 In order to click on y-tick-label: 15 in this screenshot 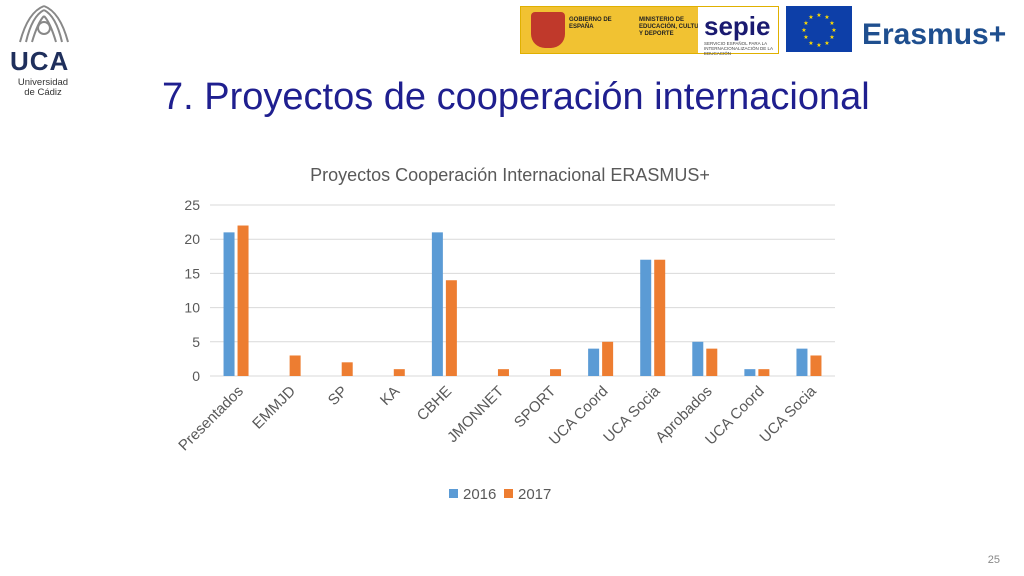, I will do `click(192, 273)`.